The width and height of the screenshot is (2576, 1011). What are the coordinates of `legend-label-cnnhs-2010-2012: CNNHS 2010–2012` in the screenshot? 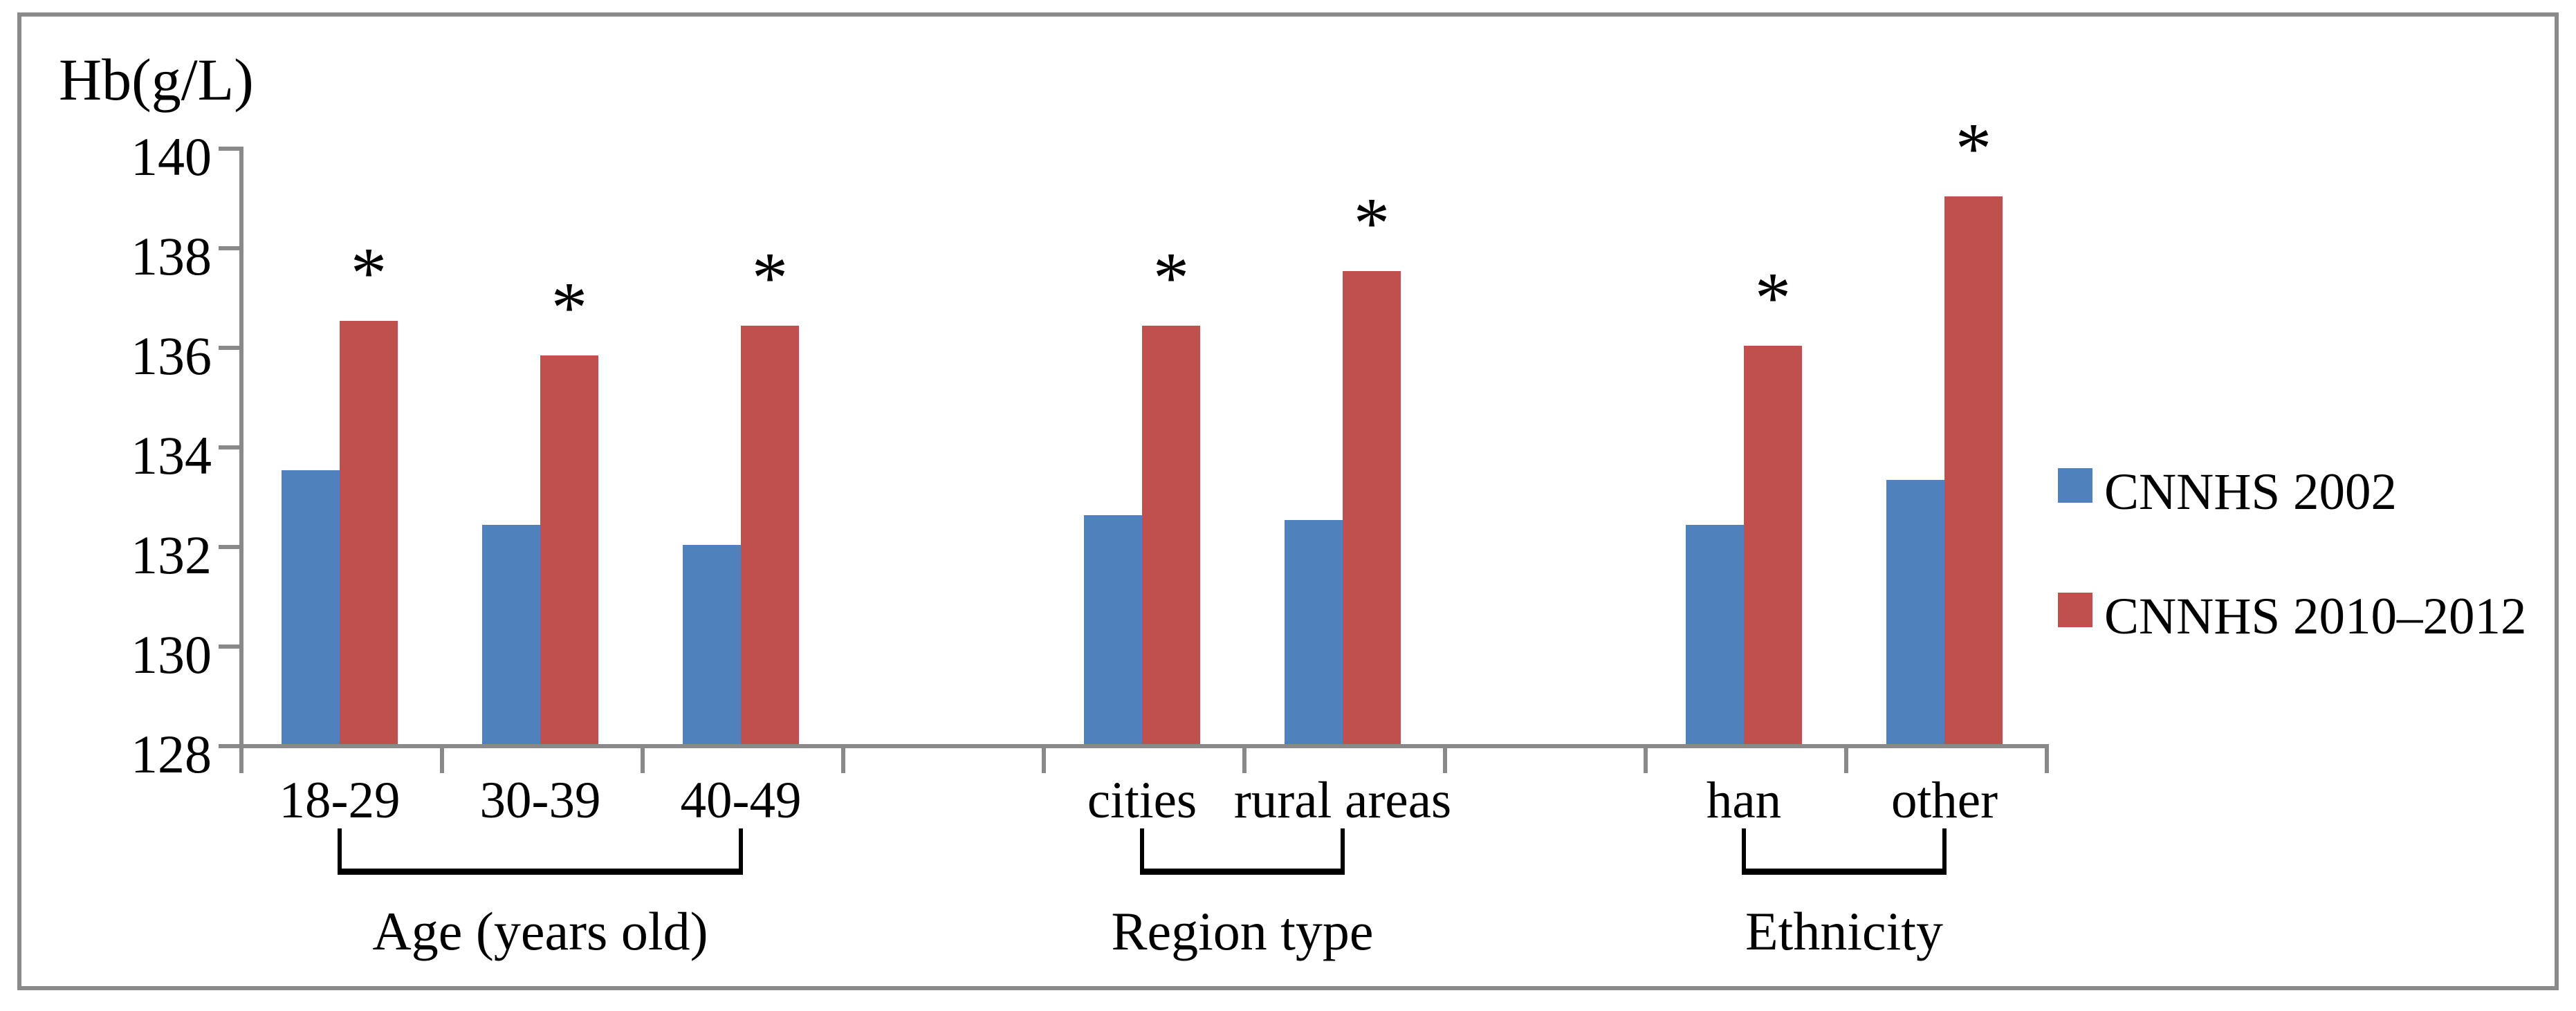 It's located at (2315, 616).